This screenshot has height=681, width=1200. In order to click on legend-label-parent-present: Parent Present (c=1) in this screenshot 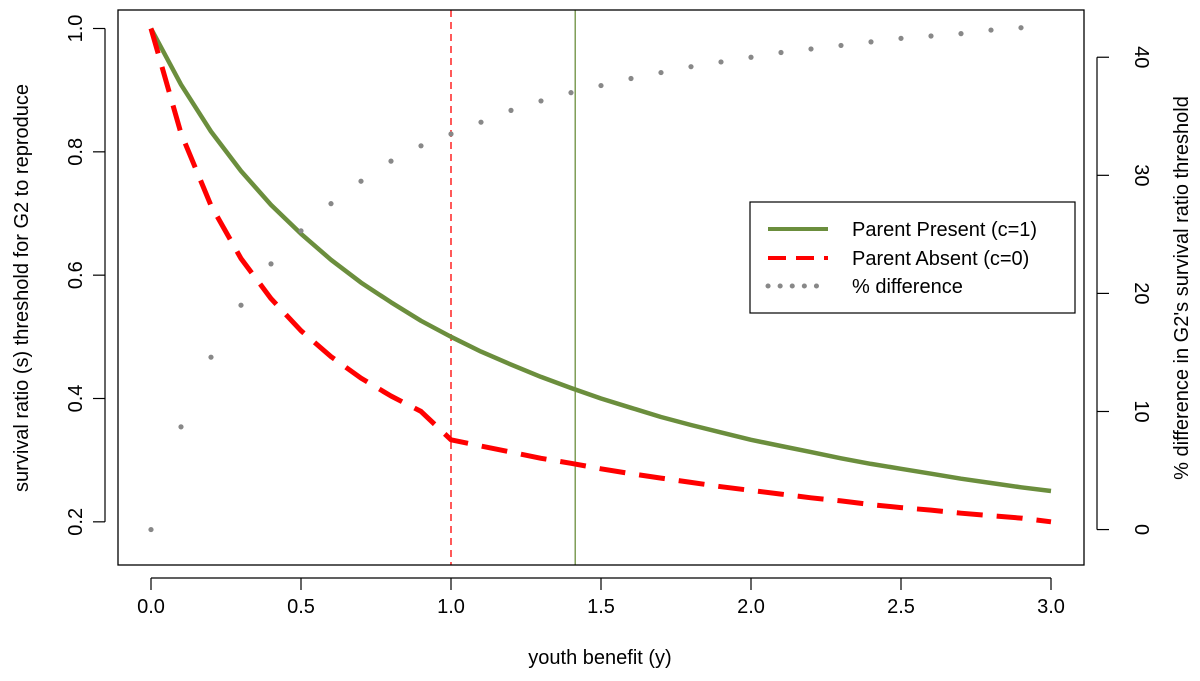, I will do `click(944, 230)`.